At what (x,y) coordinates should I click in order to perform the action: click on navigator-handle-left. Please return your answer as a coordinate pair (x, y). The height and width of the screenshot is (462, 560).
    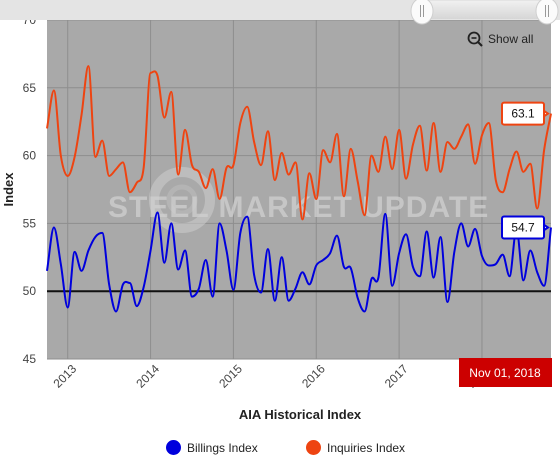
    Looking at the image, I should click on (422, 12).